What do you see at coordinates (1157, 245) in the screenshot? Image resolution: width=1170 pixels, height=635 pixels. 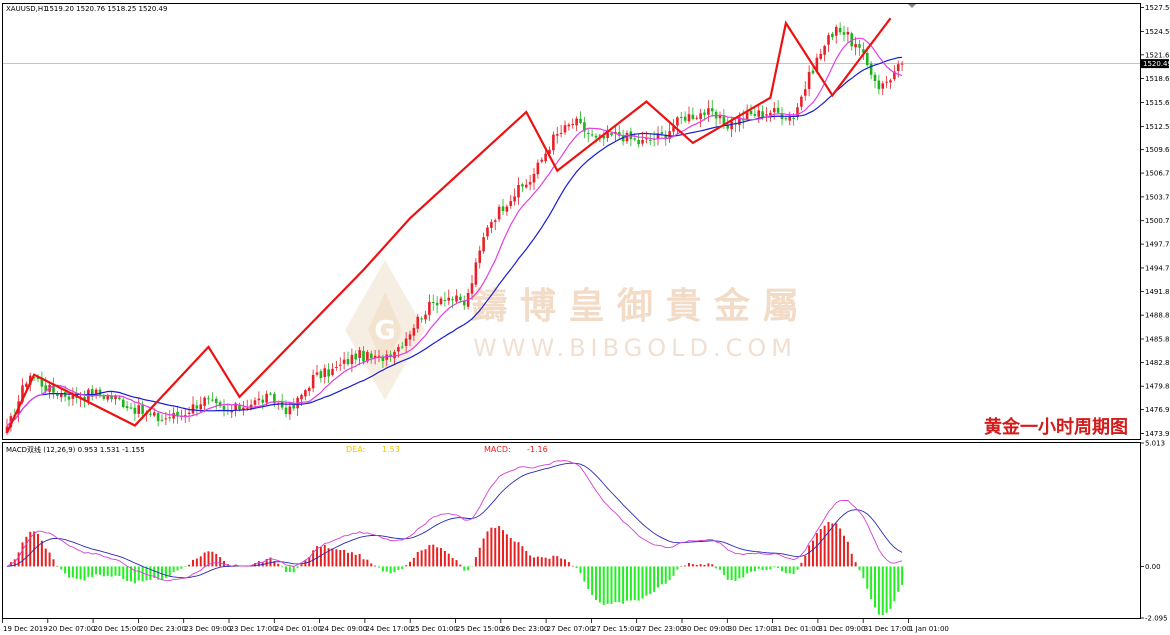 I see `price-tick-label: 1497.75` at bounding box center [1157, 245].